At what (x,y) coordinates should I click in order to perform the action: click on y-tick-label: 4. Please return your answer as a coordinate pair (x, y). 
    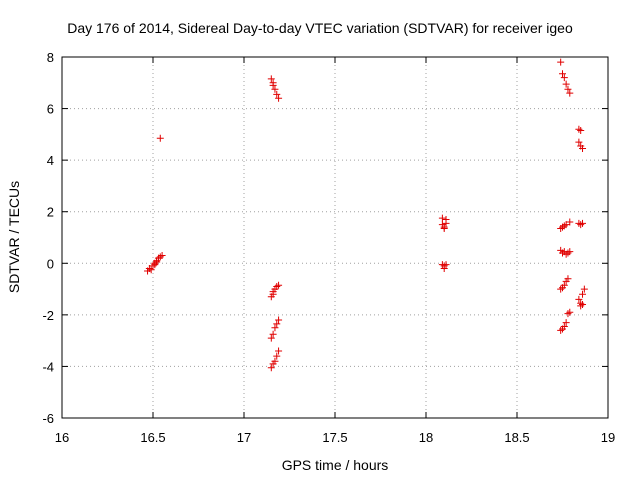
    Looking at the image, I should click on (50, 160).